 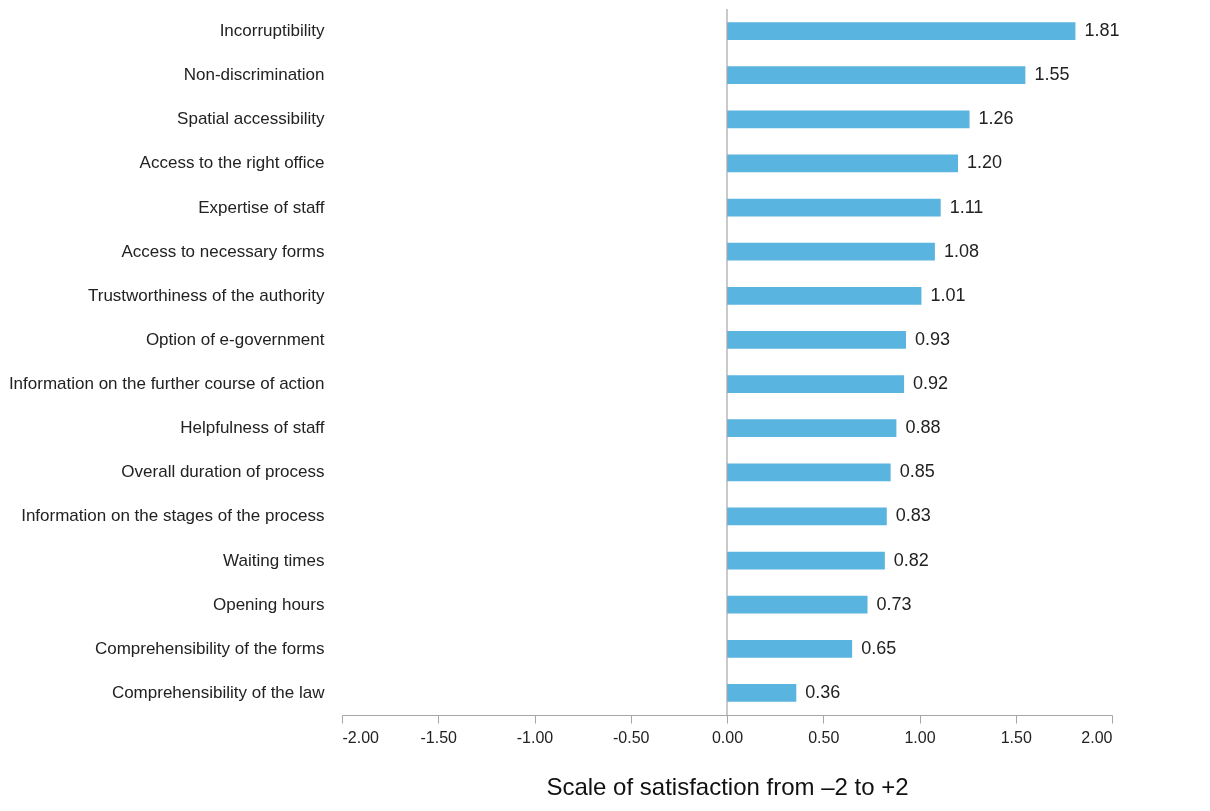 I want to click on x-tick-label: 0.00, so click(x=727, y=737).